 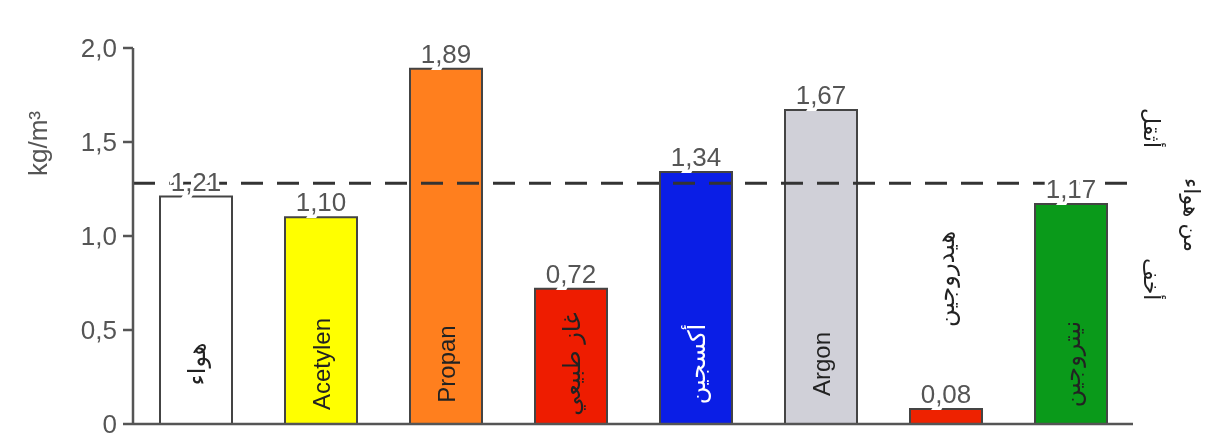 What do you see at coordinates (98, 142) in the screenshot?
I see `y-tick-label: 1,5` at bounding box center [98, 142].